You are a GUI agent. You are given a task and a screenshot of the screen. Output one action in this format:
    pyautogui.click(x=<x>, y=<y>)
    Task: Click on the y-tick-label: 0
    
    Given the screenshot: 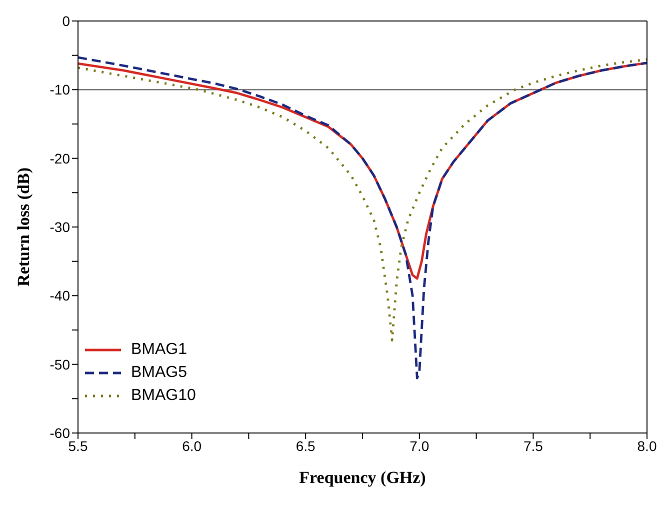 What is the action you would take?
    pyautogui.click(x=66, y=20)
    